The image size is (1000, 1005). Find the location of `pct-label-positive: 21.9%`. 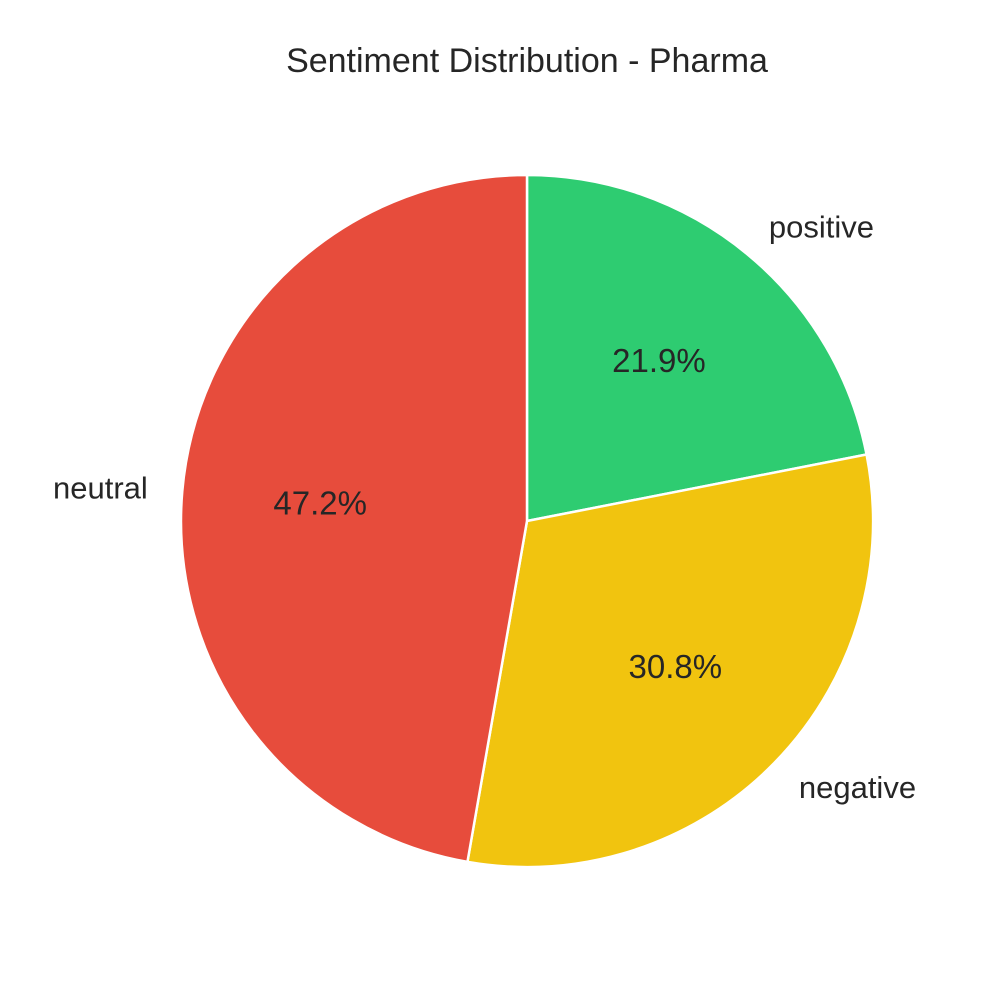

pct-label-positive: 21.9% is located at coordinates (659, 360).